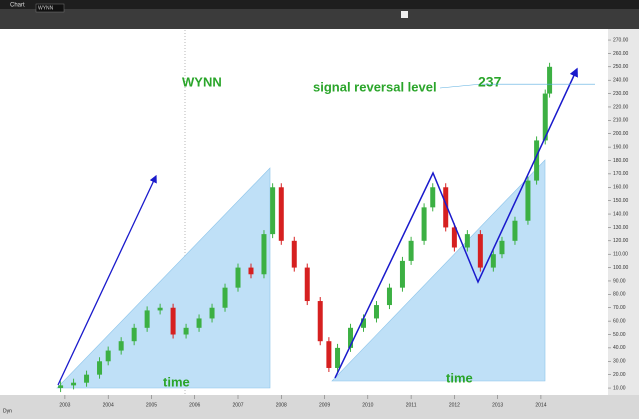 This screenshot has width=639, height=419. Describe the element at coordinates (621, 54) in the screenshot. I see `y-tick-label: 260.00` at that location.